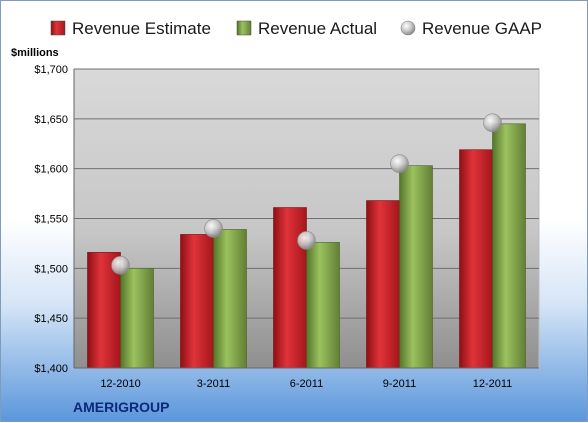  What do you see at coordinates (51, 369) in the screenshot?
I see `y-tick-label: $1,400` at bounding box center [51, 369].